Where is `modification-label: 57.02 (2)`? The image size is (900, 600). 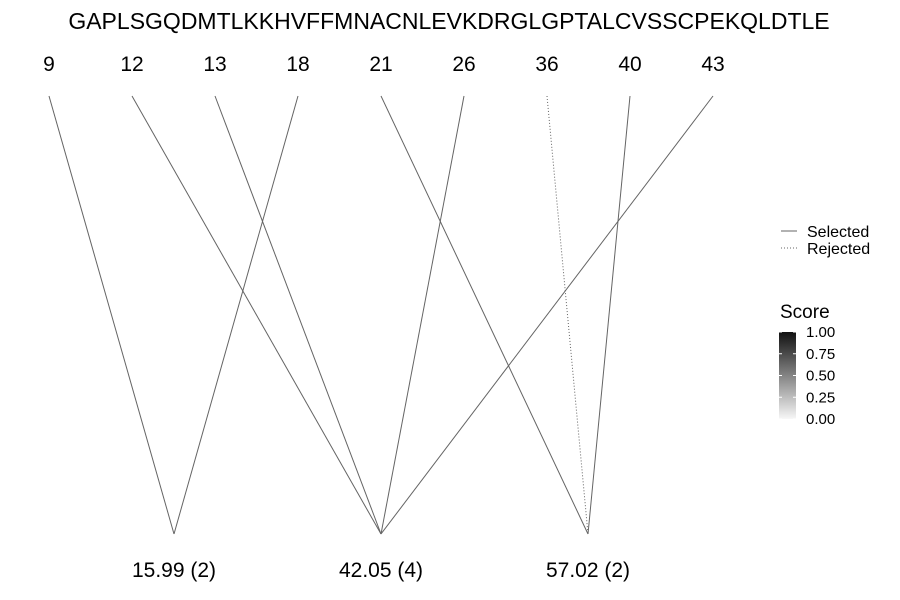 modification-label: 57.02 (2) is located at coordinates (588, 570).